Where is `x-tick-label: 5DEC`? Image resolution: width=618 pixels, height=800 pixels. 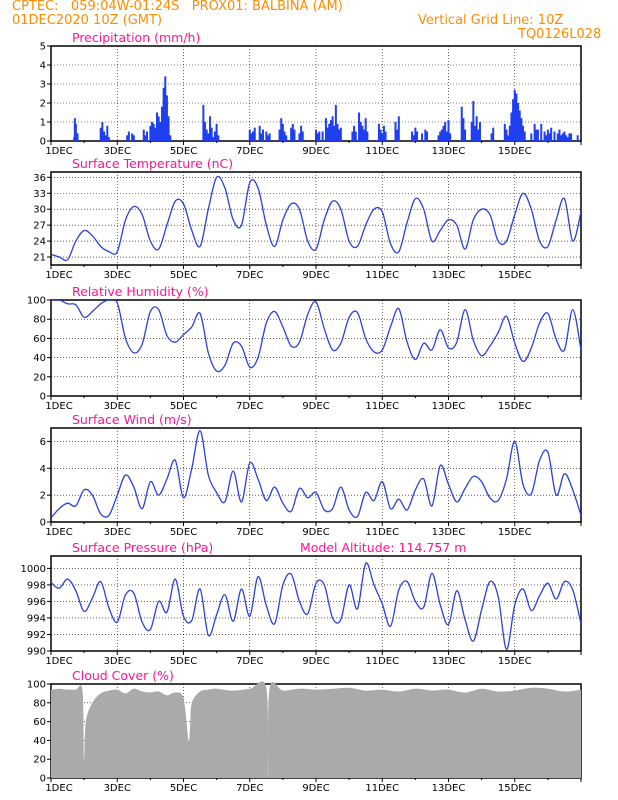
x-tick-label: 5DEC is located at coordinates (183, 788).